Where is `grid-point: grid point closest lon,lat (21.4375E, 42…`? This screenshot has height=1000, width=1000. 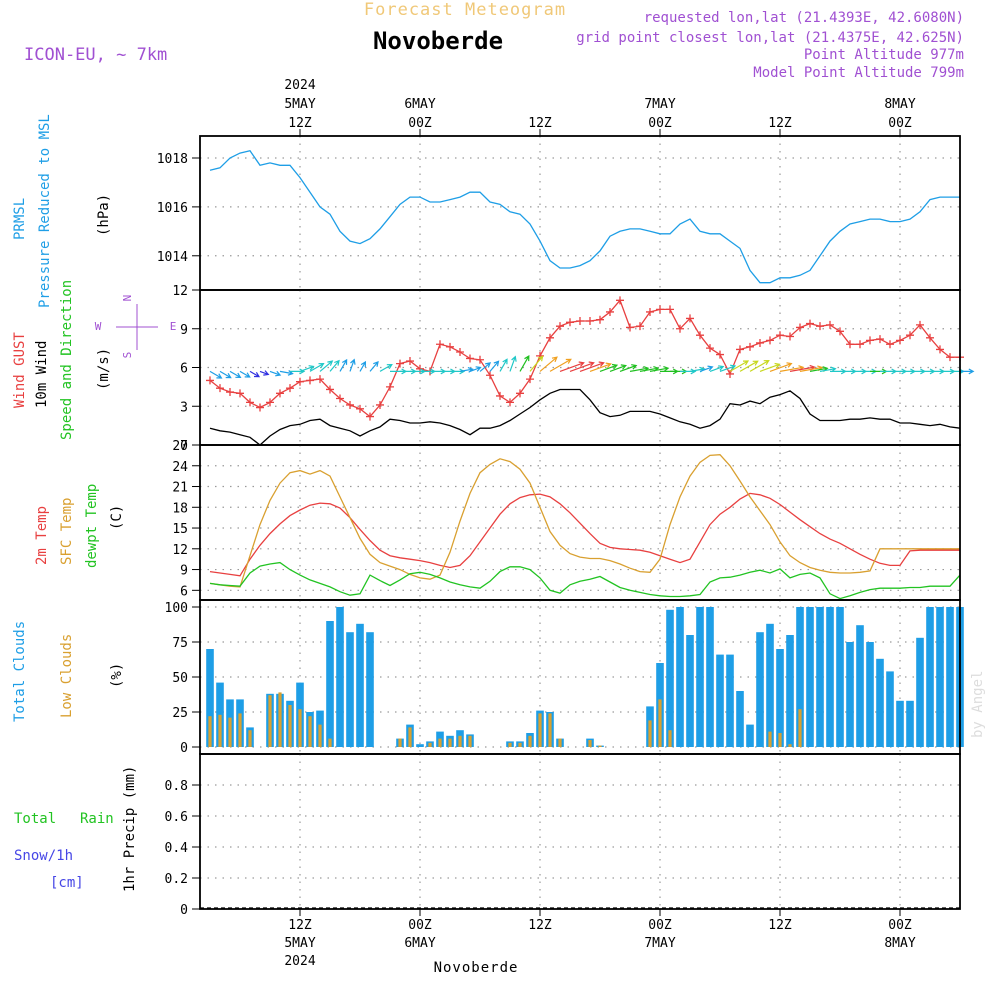
grid-point: grid point closest lon,lat (21.4375E, 42… is located at coordinates (770, 38).